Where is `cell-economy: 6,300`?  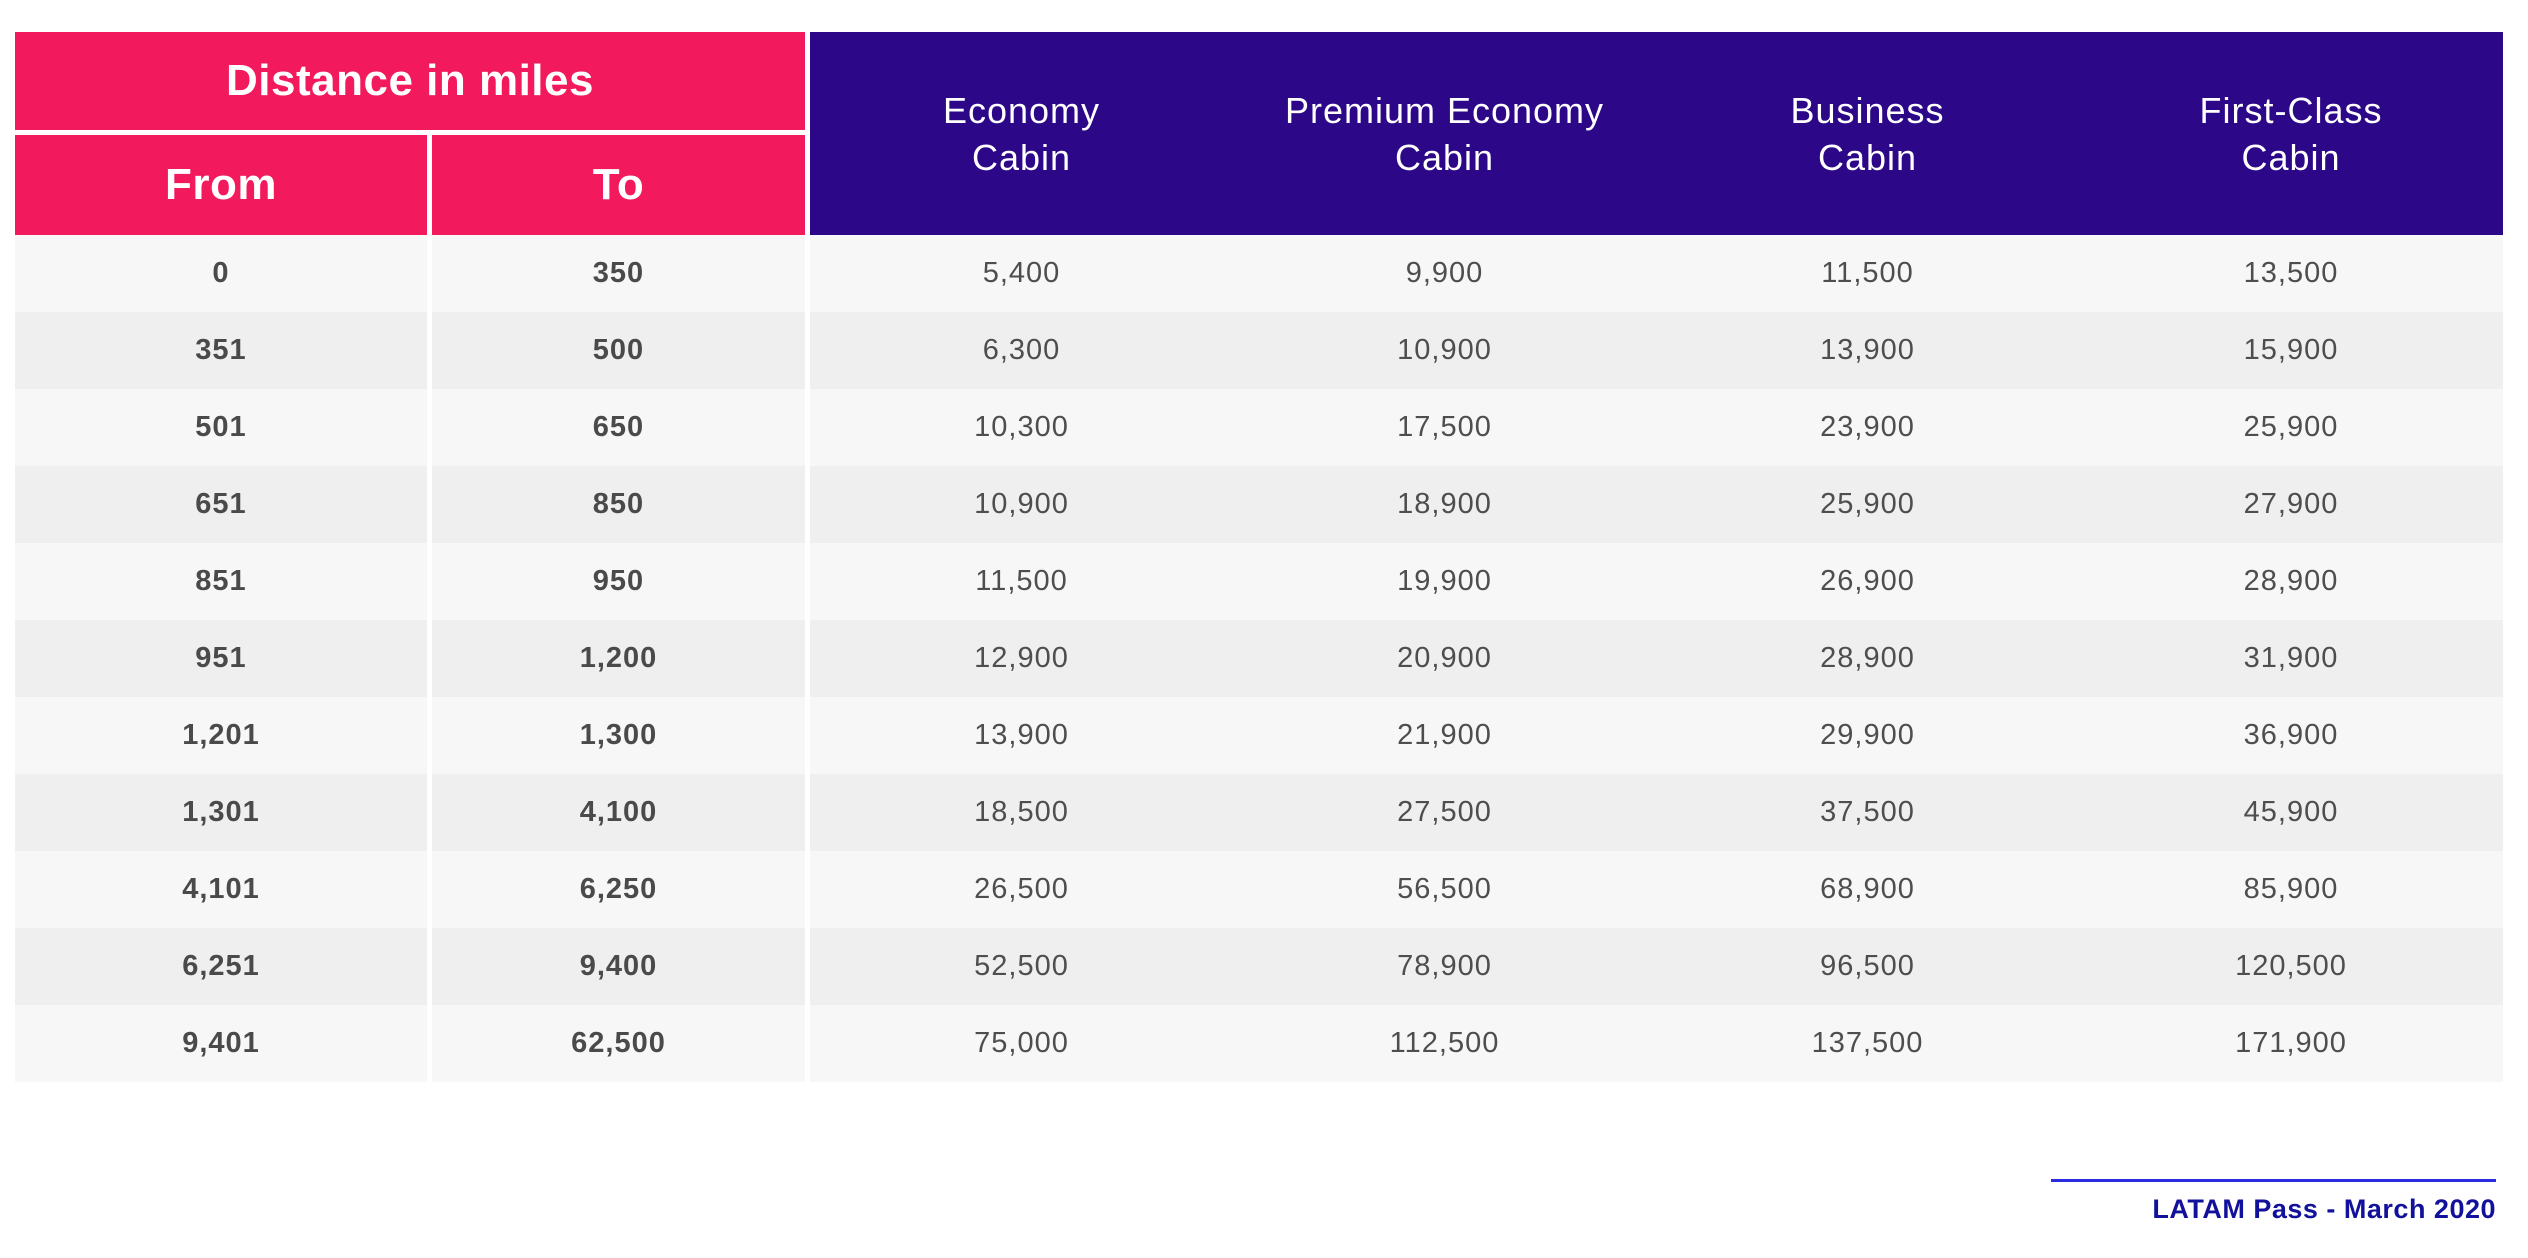
cell-economy: 6,300 is located at coordinates (1021, 350).